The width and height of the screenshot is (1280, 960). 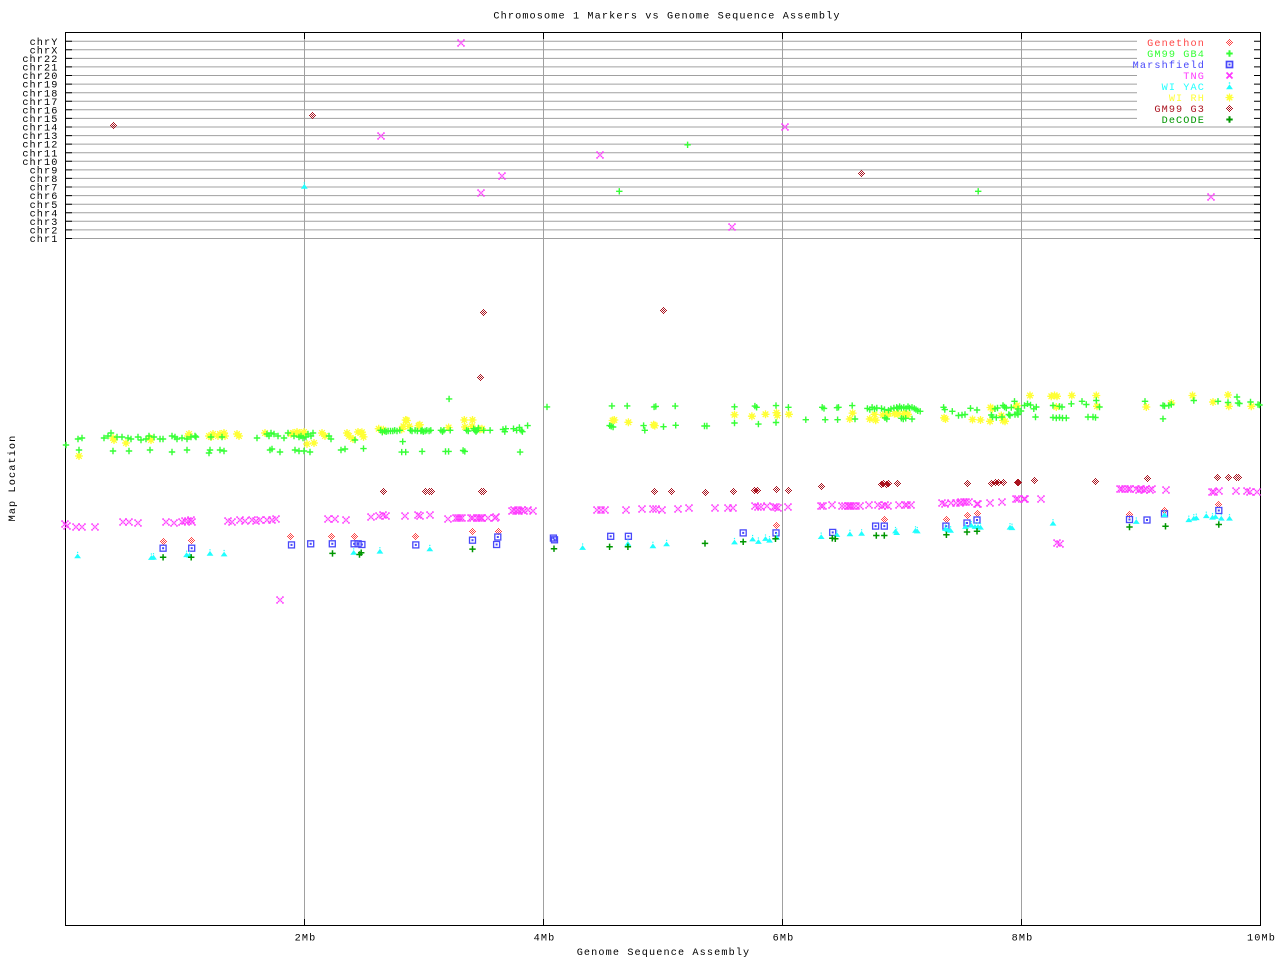 What do you see at coordinates (40, 111) in the screenshot?
I see `svg-text: chr16` at bounding box center [40, 111].